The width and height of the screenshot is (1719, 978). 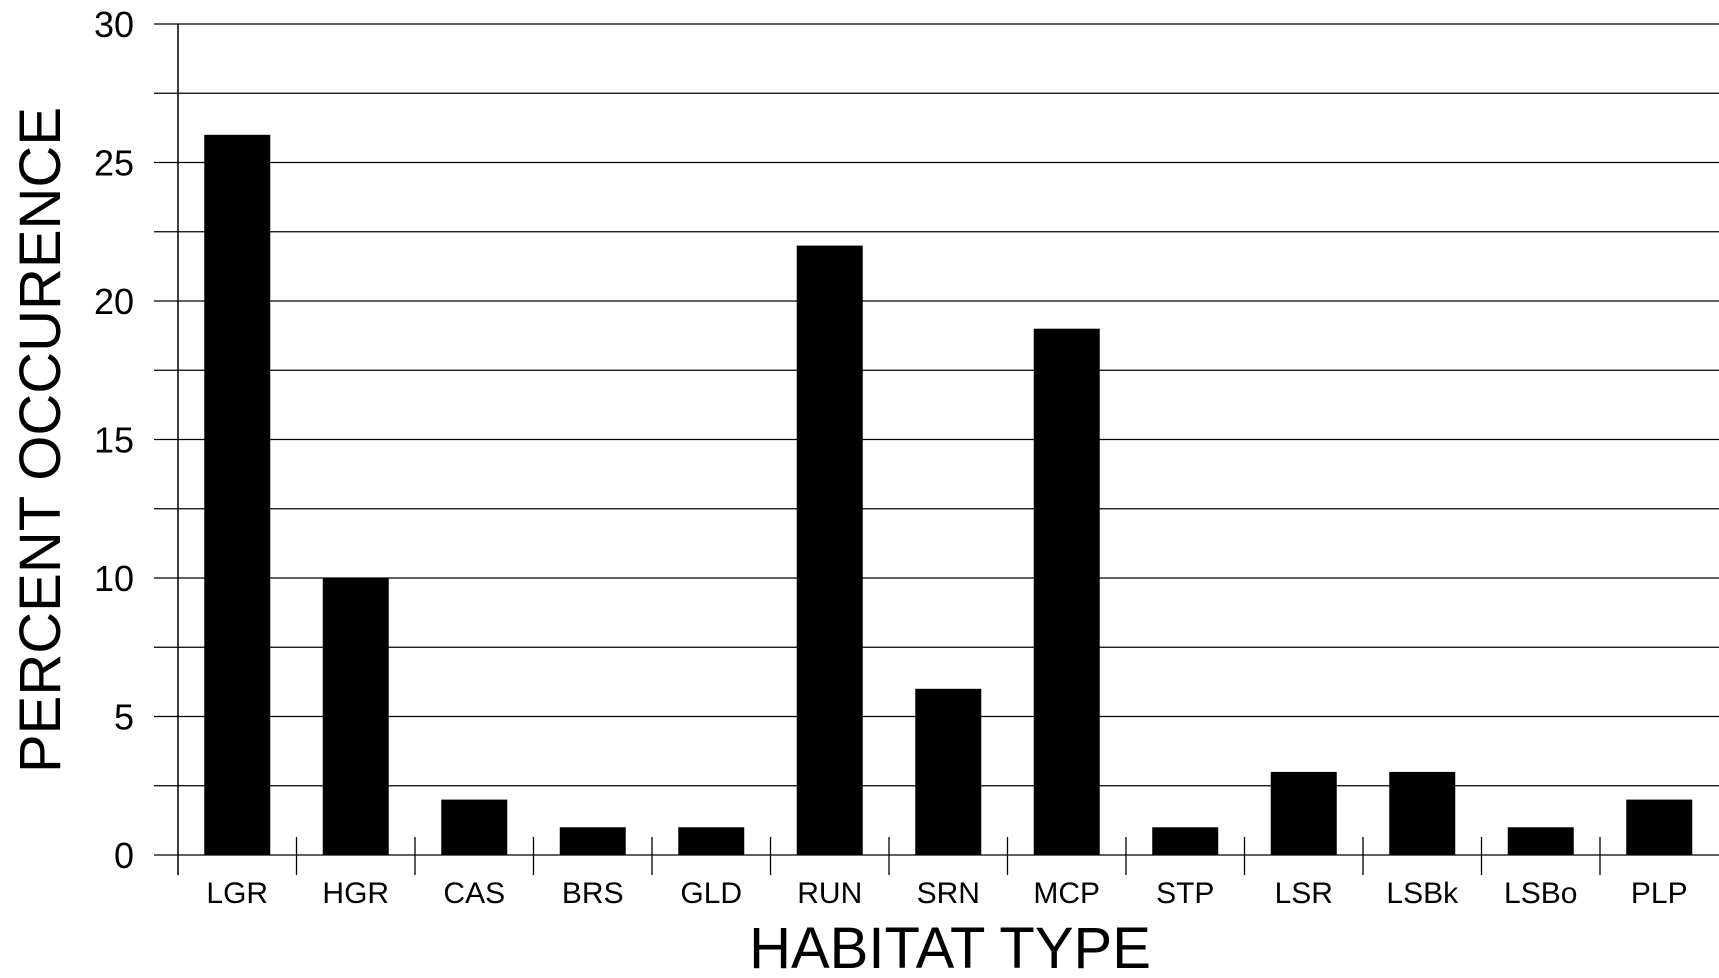 What do you see at coordinates (711, 841) in the screenshot?
I see `bar-gld` at bounding box center [711, 841].